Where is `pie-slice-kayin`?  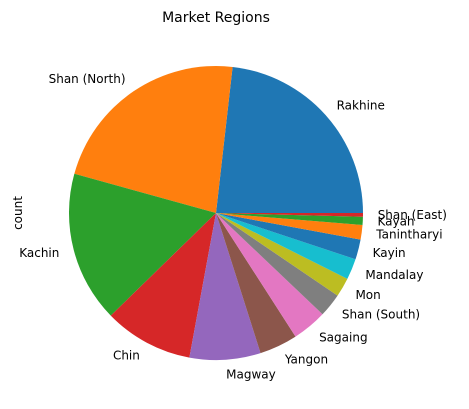 pie-slice-kayin is located at coordinates (288, 236).